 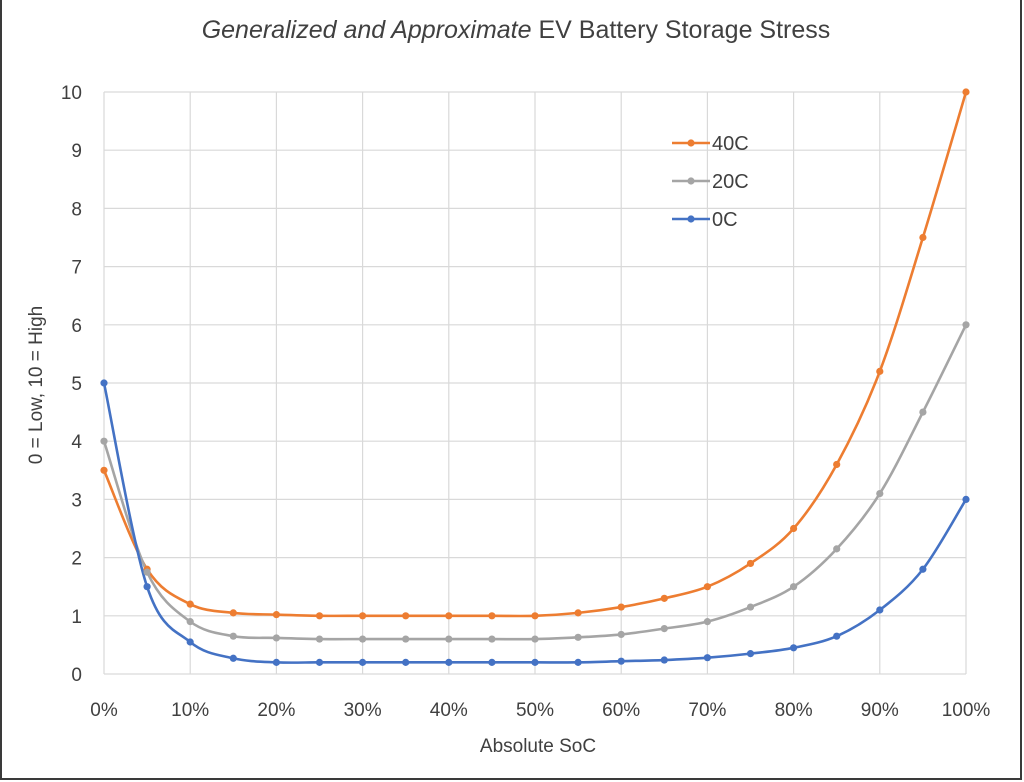 What do you see at coordinates (691, 219) in the screenshot?
I see `legend-marker-0C` at bounding box center [691, 219].